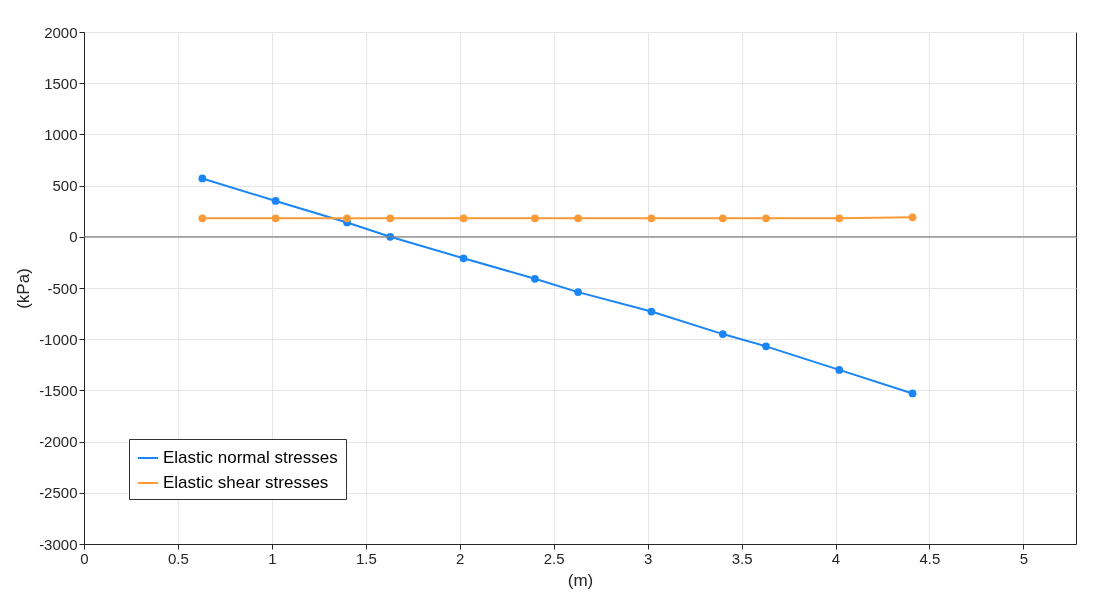 This screenshot has height=598, width=1097. What do you see at coordinates (178, 558) in the screenshot?
I see `x-tick-label: 0.5` at bounding box center [178, 558].